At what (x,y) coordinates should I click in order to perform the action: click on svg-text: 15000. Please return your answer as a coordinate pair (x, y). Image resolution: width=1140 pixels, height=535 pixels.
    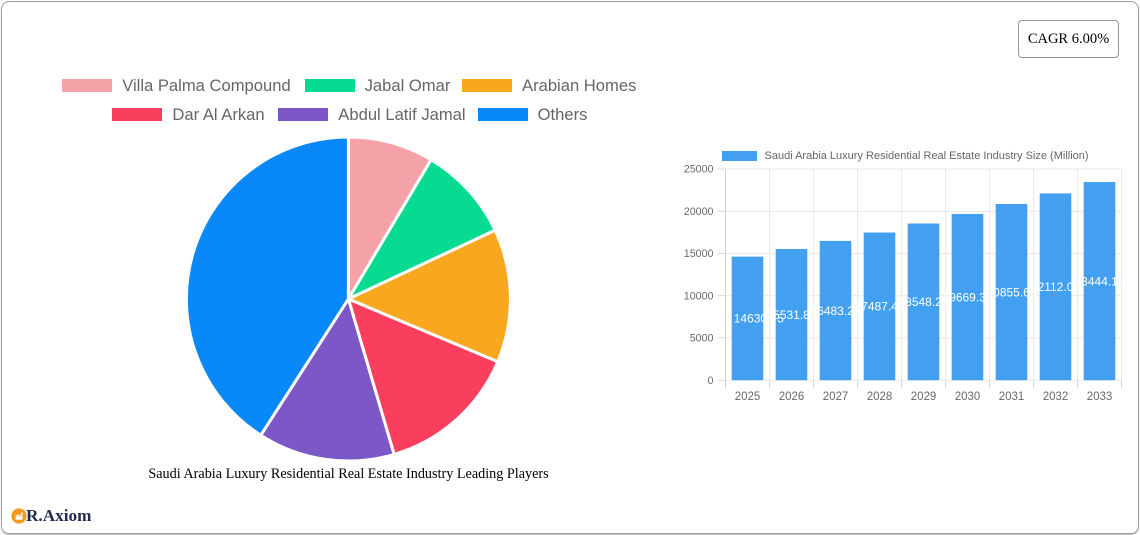
    Looking at the image, I should click on (699, 254).